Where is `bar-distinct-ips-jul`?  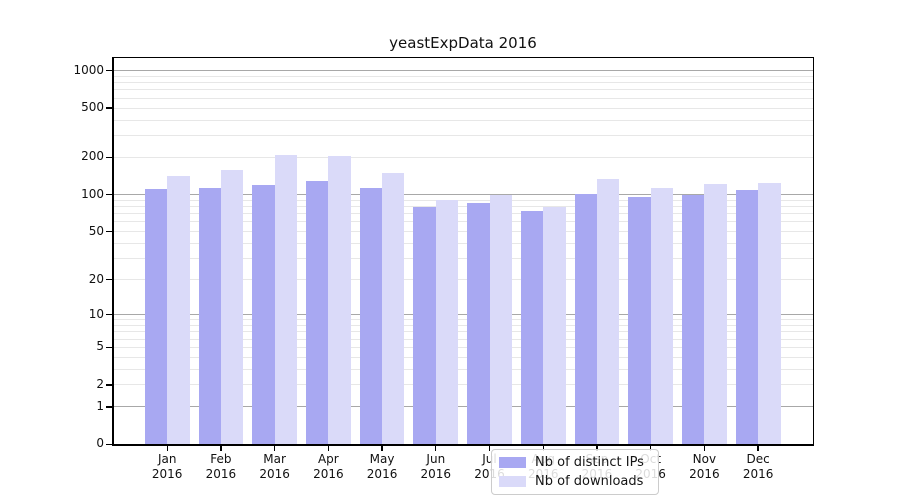 bar-distinct-ips-jul is located at coordinates (478, 324).